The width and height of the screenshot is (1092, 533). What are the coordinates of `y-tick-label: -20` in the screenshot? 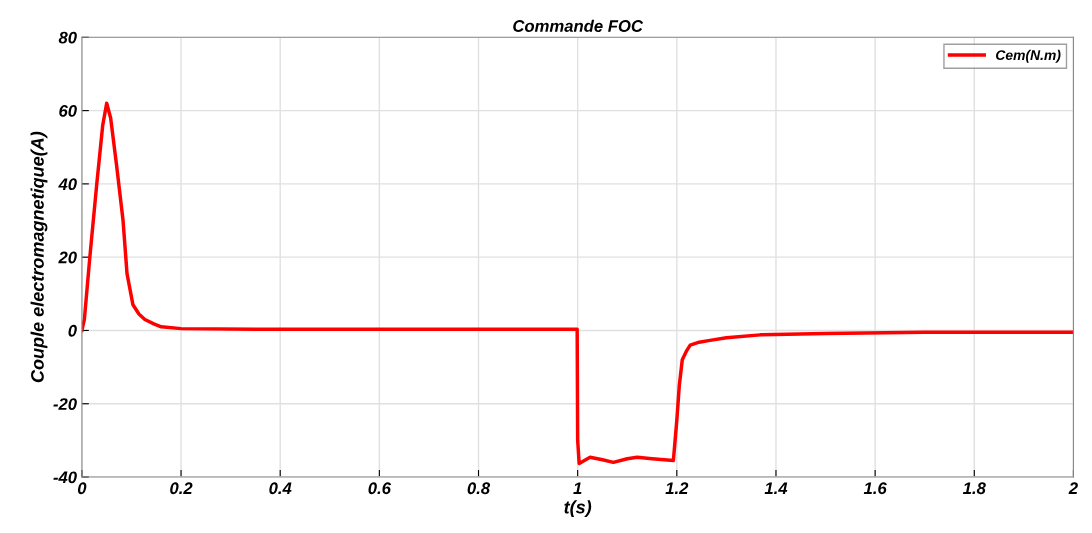 It's located at (65, 404).